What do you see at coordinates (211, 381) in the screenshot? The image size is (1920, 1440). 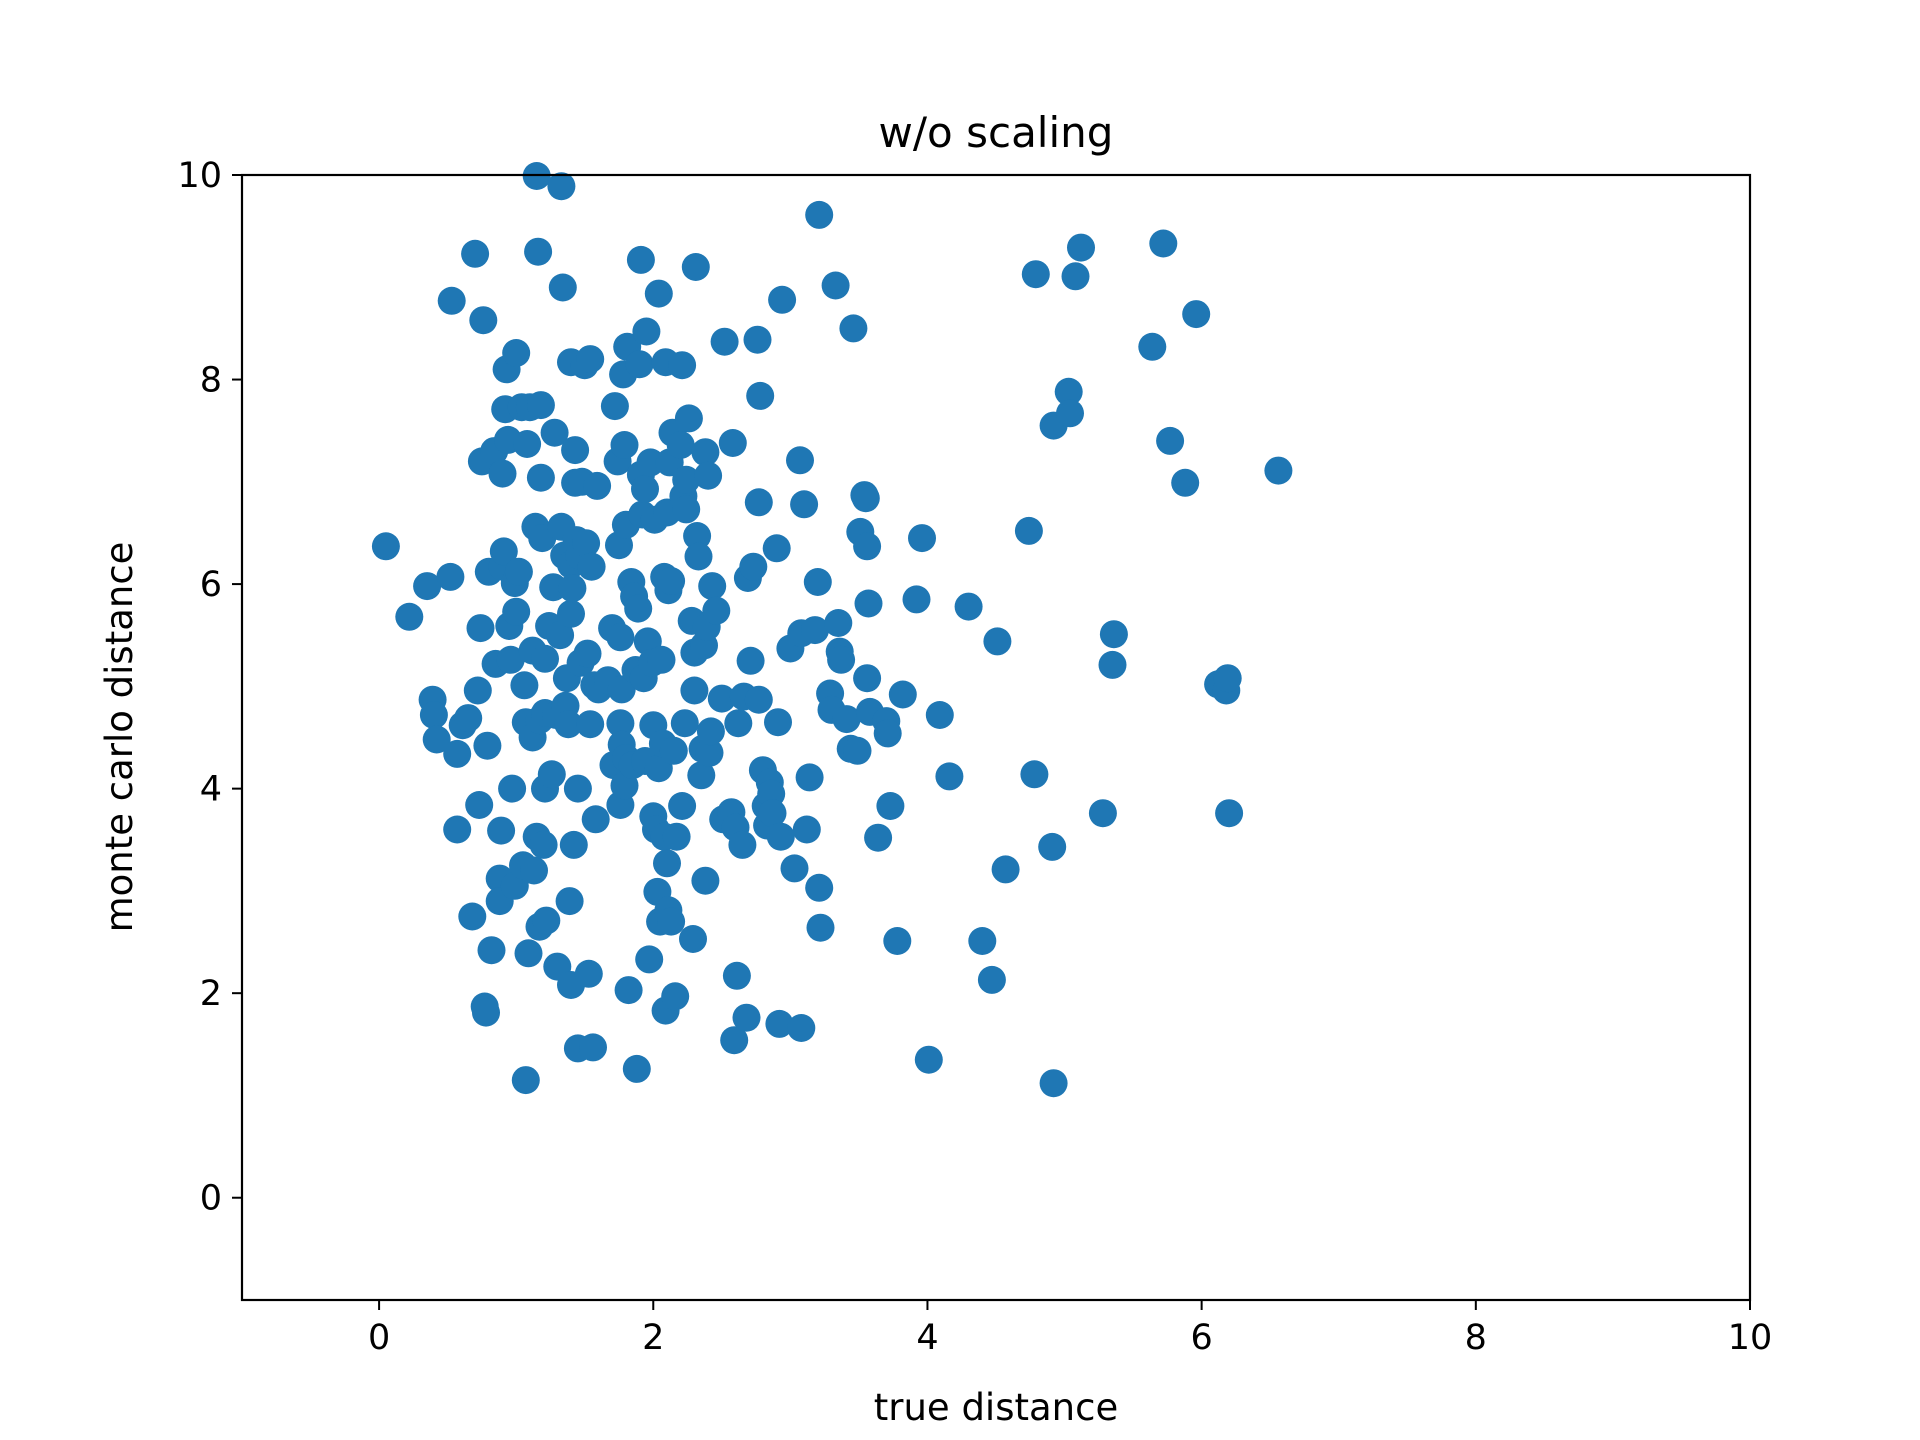 I see `y-tick-label: 8` at bounding box center [211, 381].